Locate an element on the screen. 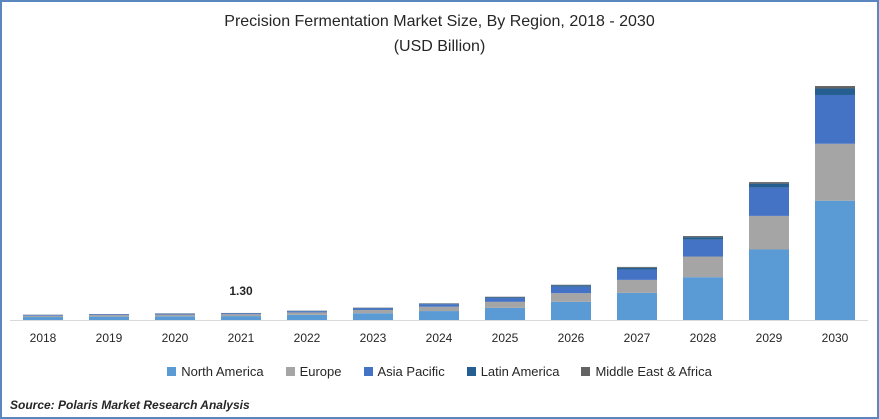 The height and width of the screenshot is (419, 879). x-tick-label: 2025 is located at coordinates (505, 338).